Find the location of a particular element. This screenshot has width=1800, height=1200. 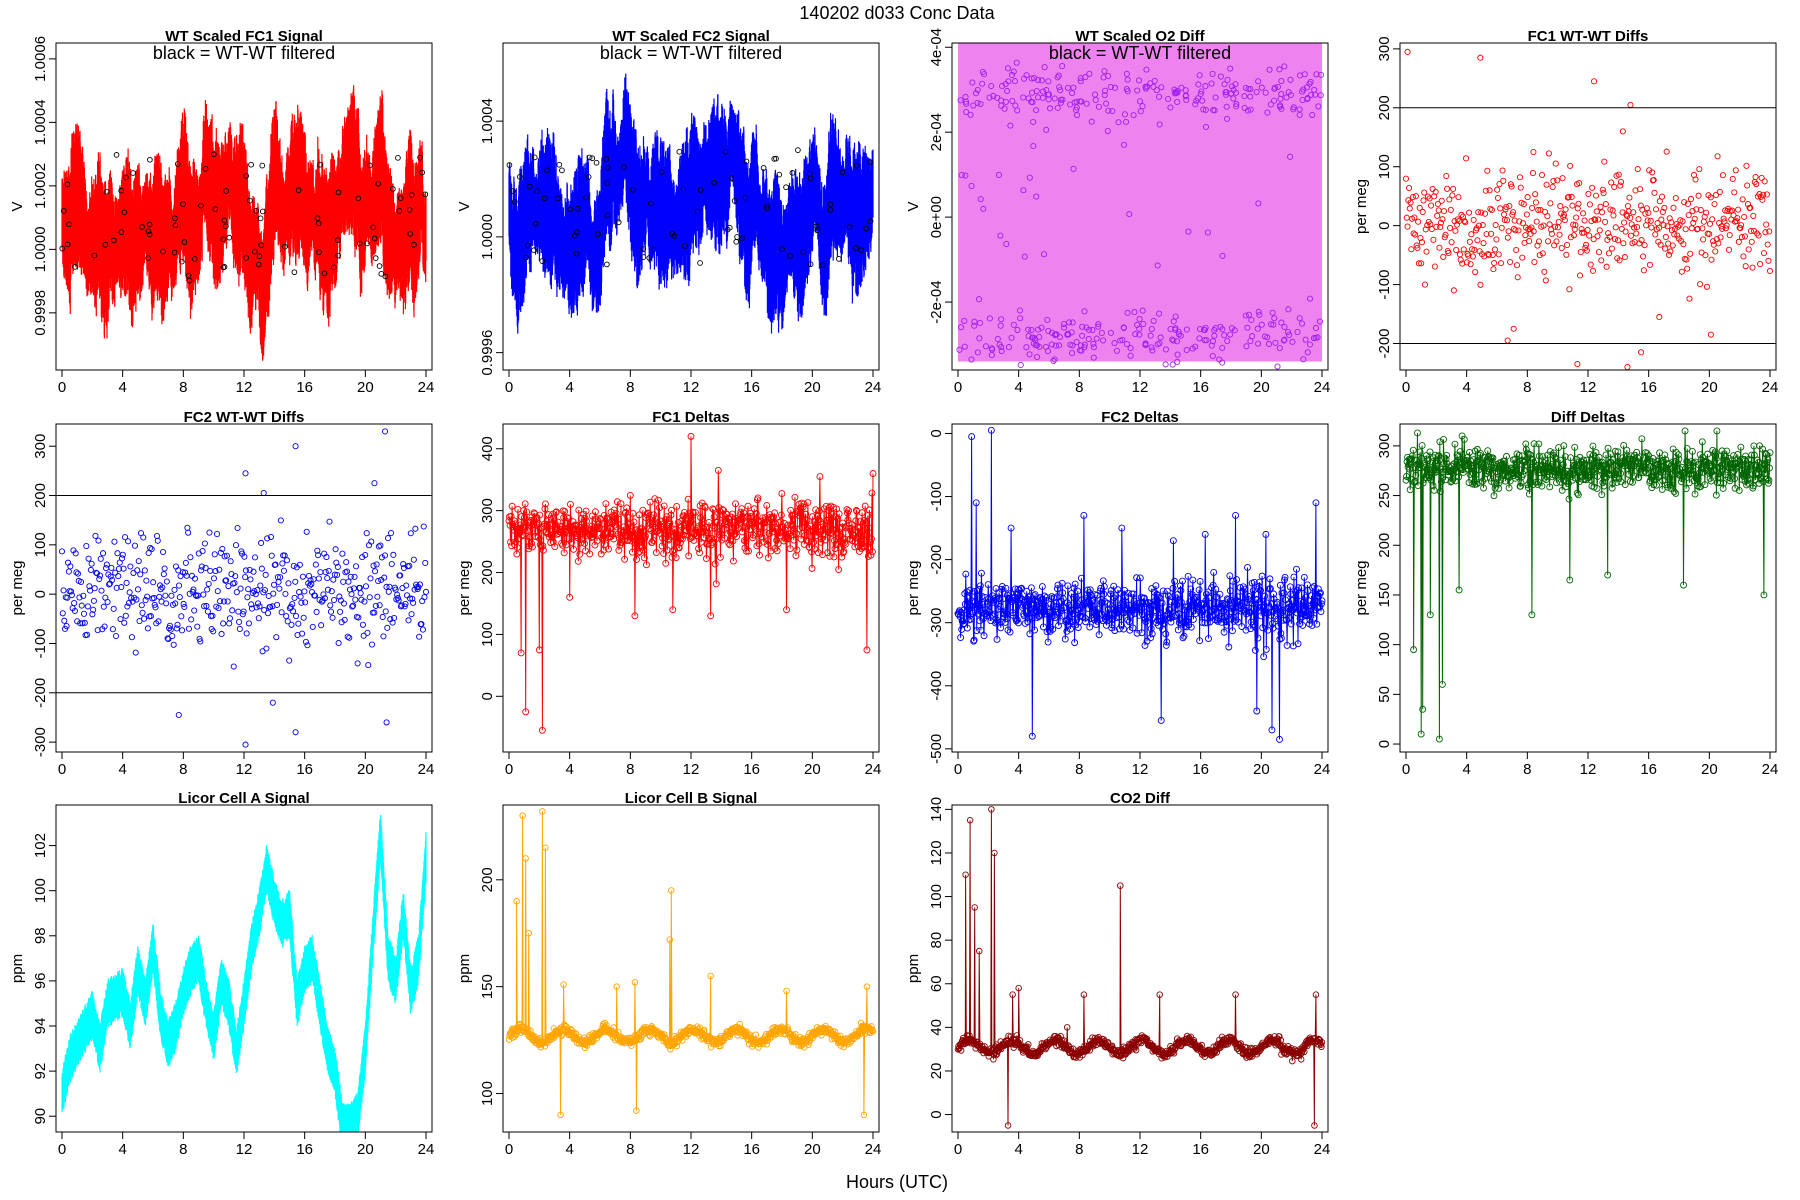

y-axis-label: per meg is located at coordinates (1361, 587).